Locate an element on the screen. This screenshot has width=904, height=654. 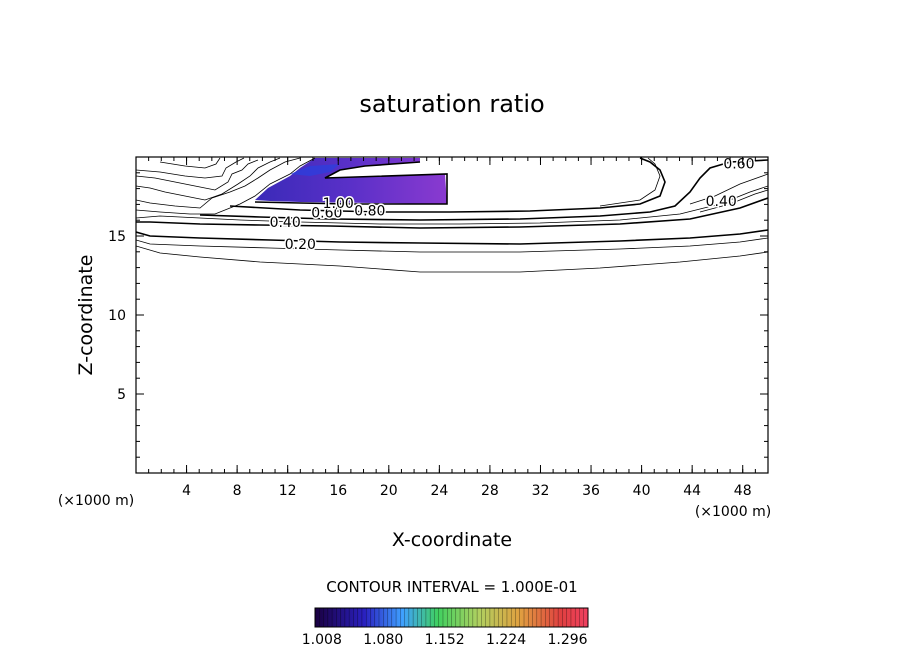
contour-lines-major is located at coordinates (452, 201).